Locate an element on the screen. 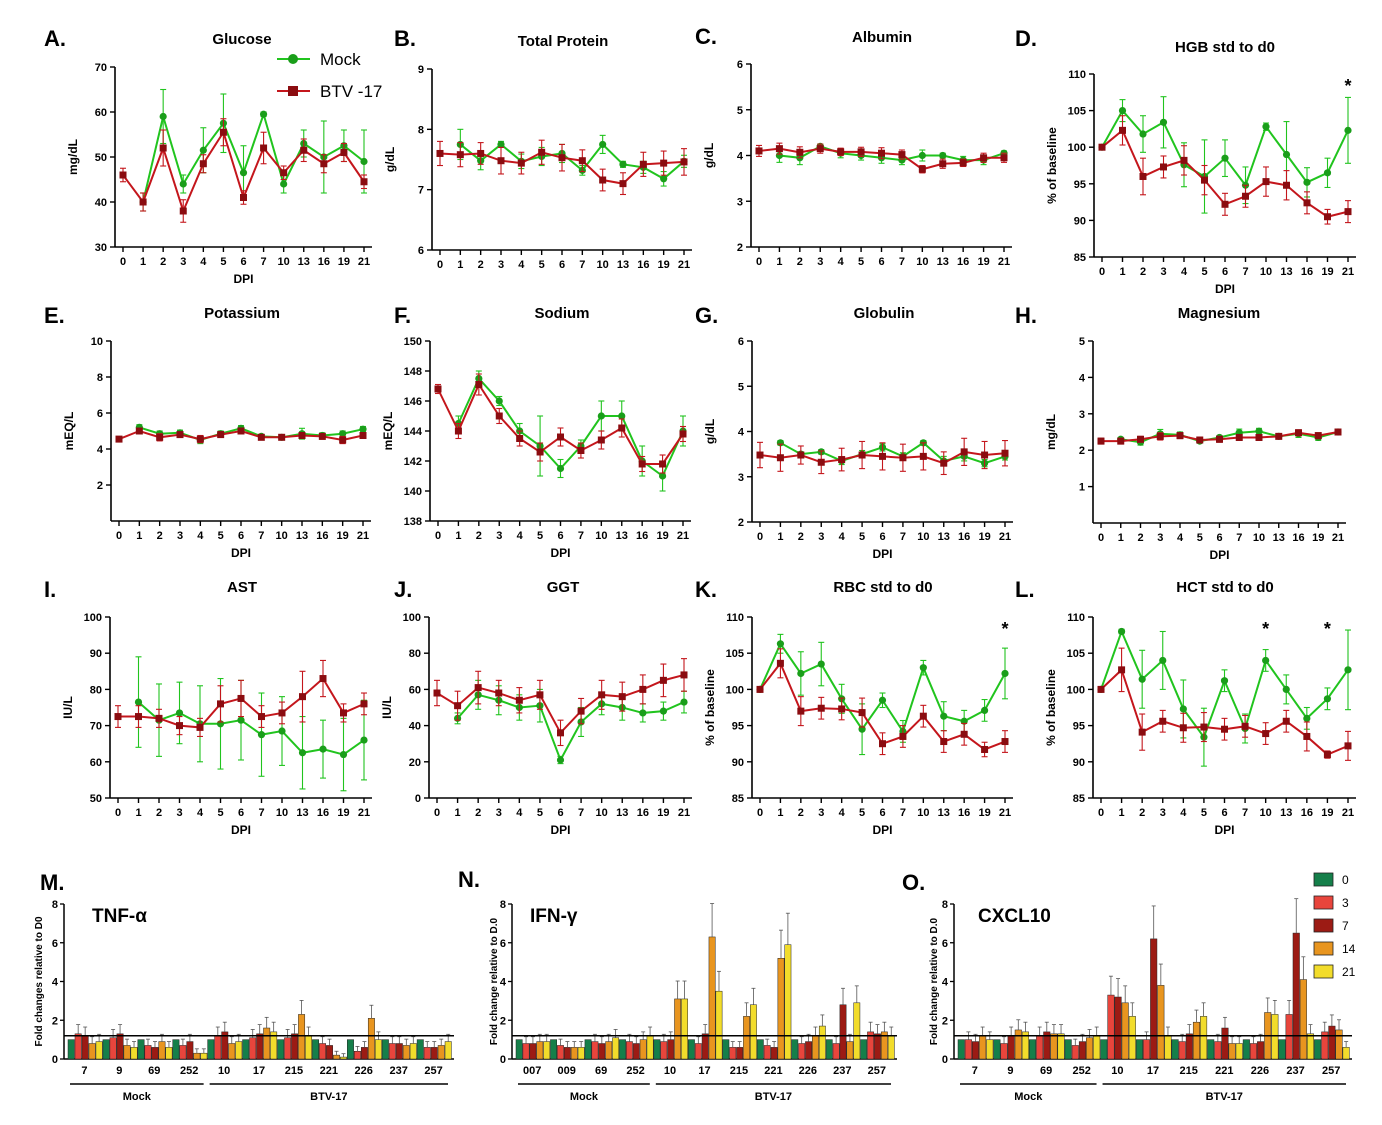  category-label: 257 is located at coordinates (1331, 1071).